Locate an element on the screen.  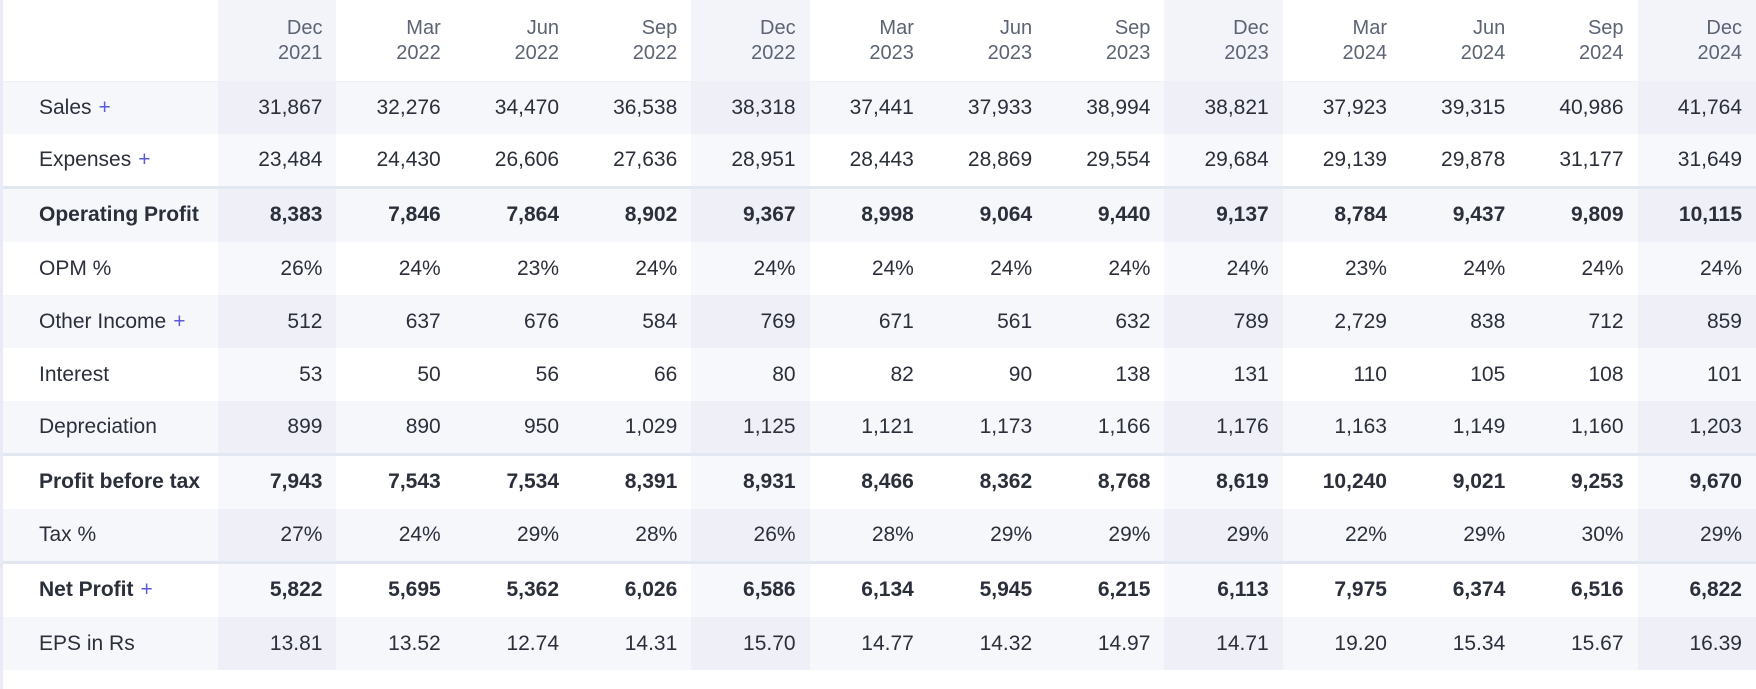
table-cell: 6,134 is located at coordinates (868, 588).